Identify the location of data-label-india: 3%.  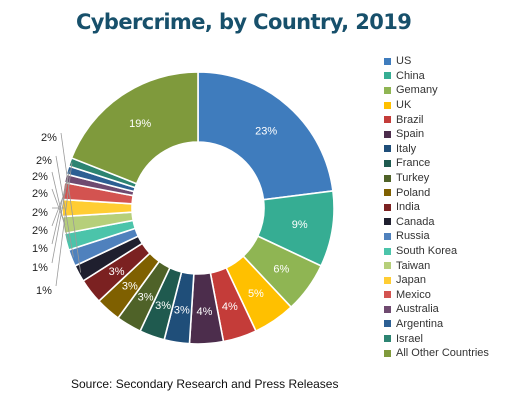
(117, 272).